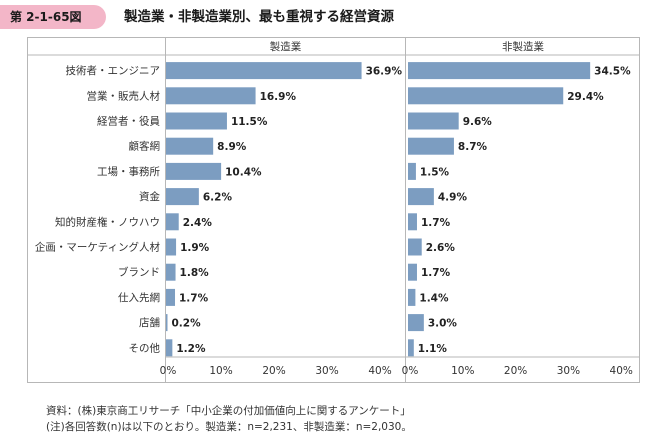 This screenshot has height=436, width=648. I want to click on data-label: 6.2%, so click(218, 198).